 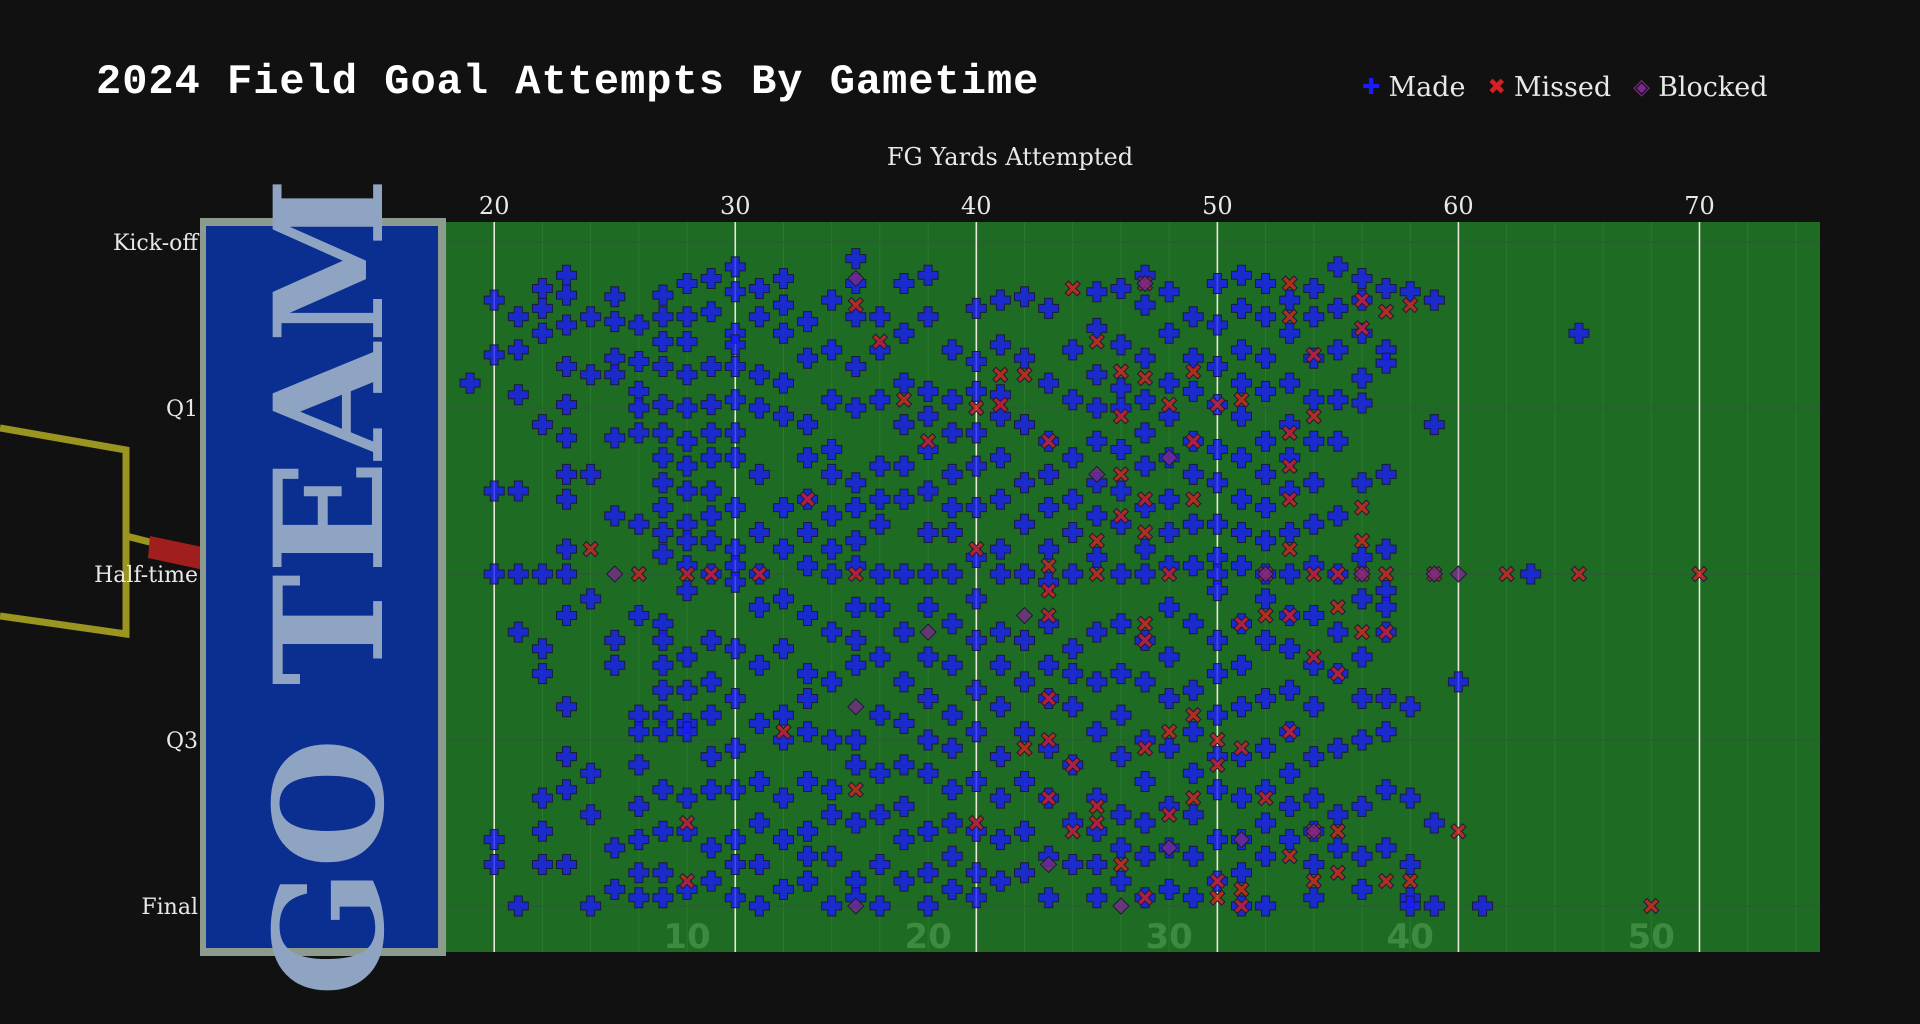 I want to click on x-tick-label: 40, so click(x=976, y=206).